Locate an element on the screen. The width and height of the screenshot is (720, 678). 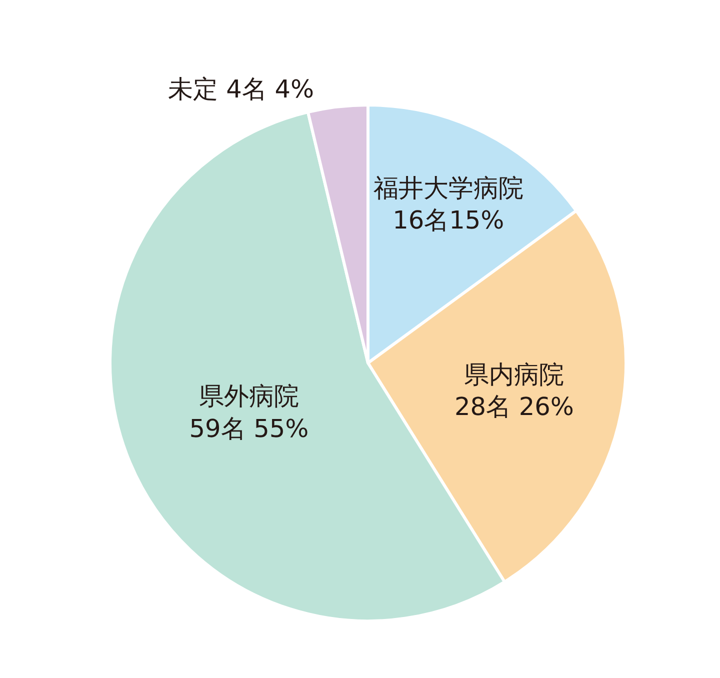
data-label: 16名15% is located at coordinates (448, 220).